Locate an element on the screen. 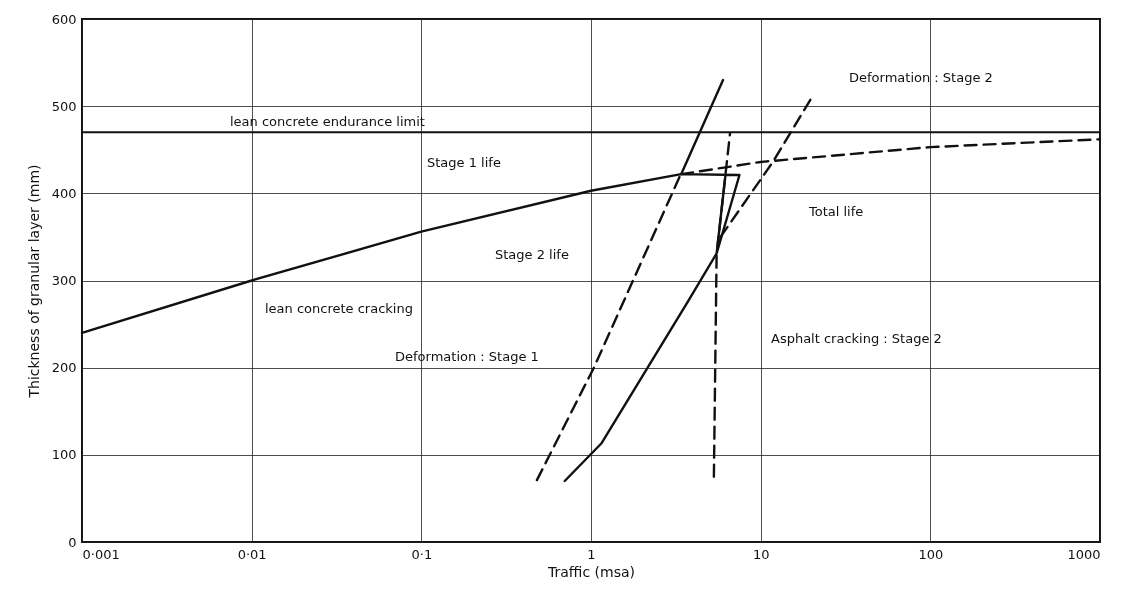  y-axis-title: Thickness of granular layer (mm) is located at coordinates (33, 281).